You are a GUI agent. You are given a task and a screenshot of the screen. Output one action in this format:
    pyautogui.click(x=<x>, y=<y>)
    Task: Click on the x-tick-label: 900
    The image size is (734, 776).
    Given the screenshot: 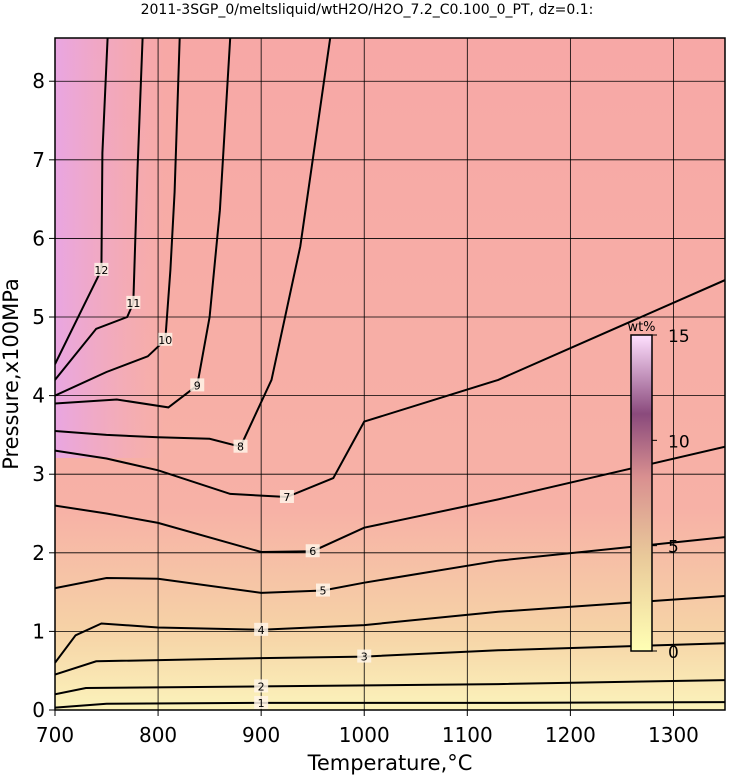 What is the action you would take?
    pyautogui.click(x=261, y=735)
    